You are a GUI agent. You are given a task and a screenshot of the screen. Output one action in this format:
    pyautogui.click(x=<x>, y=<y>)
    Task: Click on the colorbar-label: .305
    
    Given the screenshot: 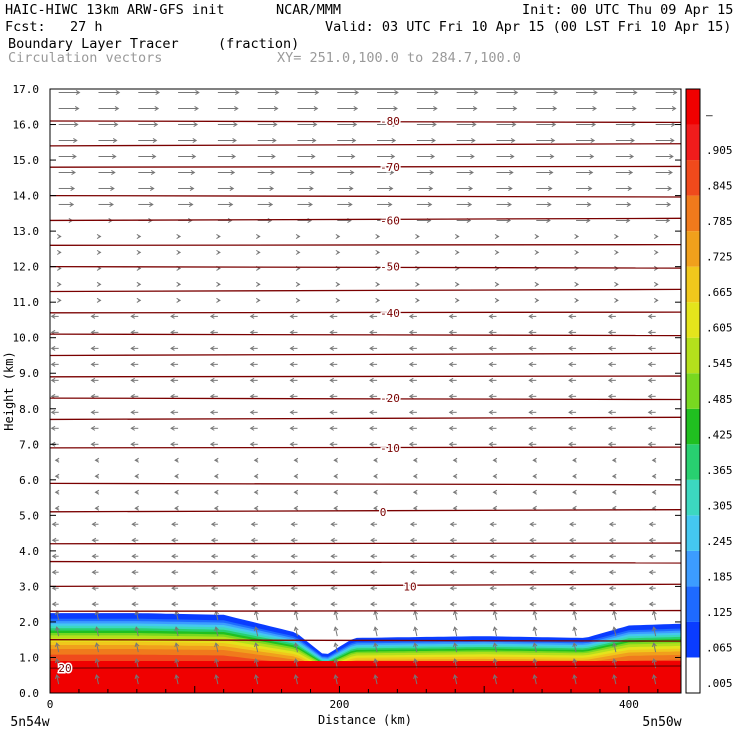 What is the action you would take?
    pyautogui.click(x=719, y=505)
    